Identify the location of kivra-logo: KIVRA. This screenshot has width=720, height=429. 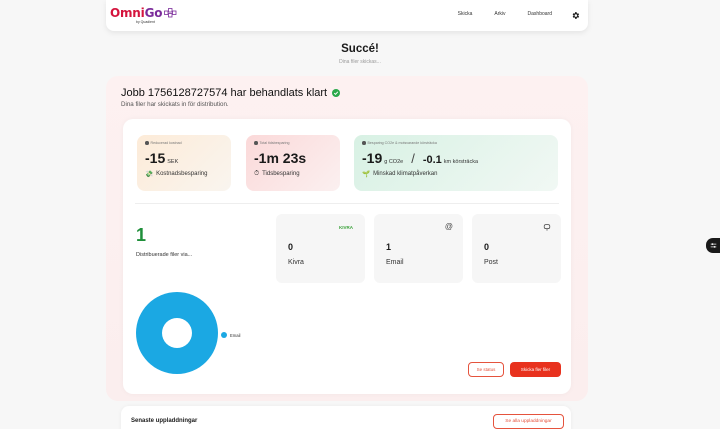
(345, 227).